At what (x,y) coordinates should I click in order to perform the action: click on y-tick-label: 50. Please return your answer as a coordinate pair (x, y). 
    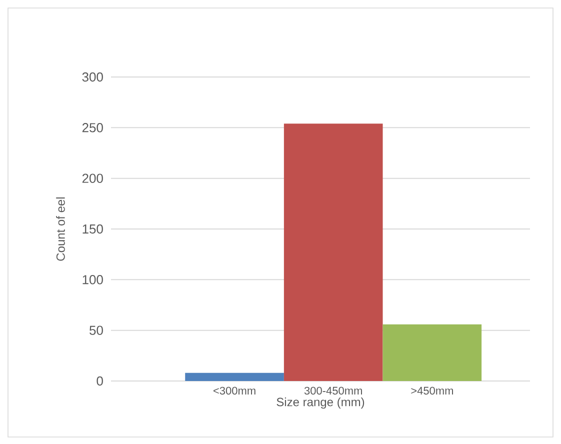
    Looking at the image, I should click on (96, 330).